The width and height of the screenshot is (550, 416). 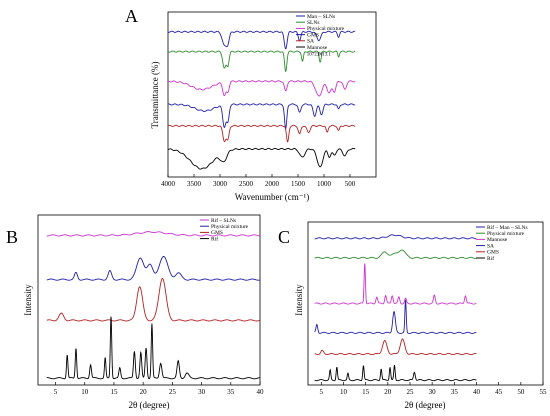 I want to click on panel-a-xlabel: Wavenumber (cm⁻¹), so click(x=272, y=197).